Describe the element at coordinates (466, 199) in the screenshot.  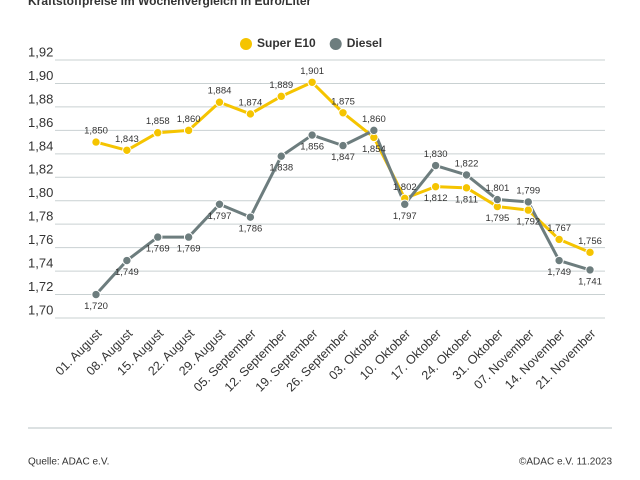
I see `value-label: 1,811` at that location.